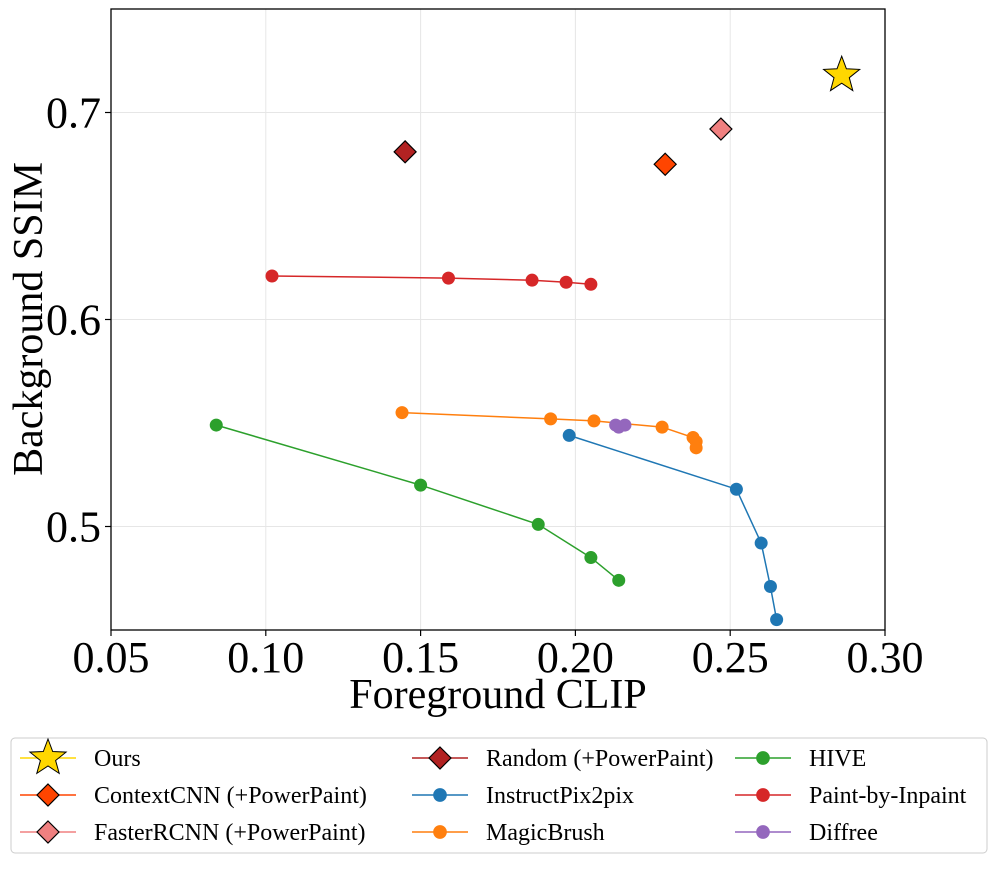 Image resolution: width=997 pixels, height=872 pixels. I want to click on legend-item: Random (+PowerPaint), so click(563, 759).